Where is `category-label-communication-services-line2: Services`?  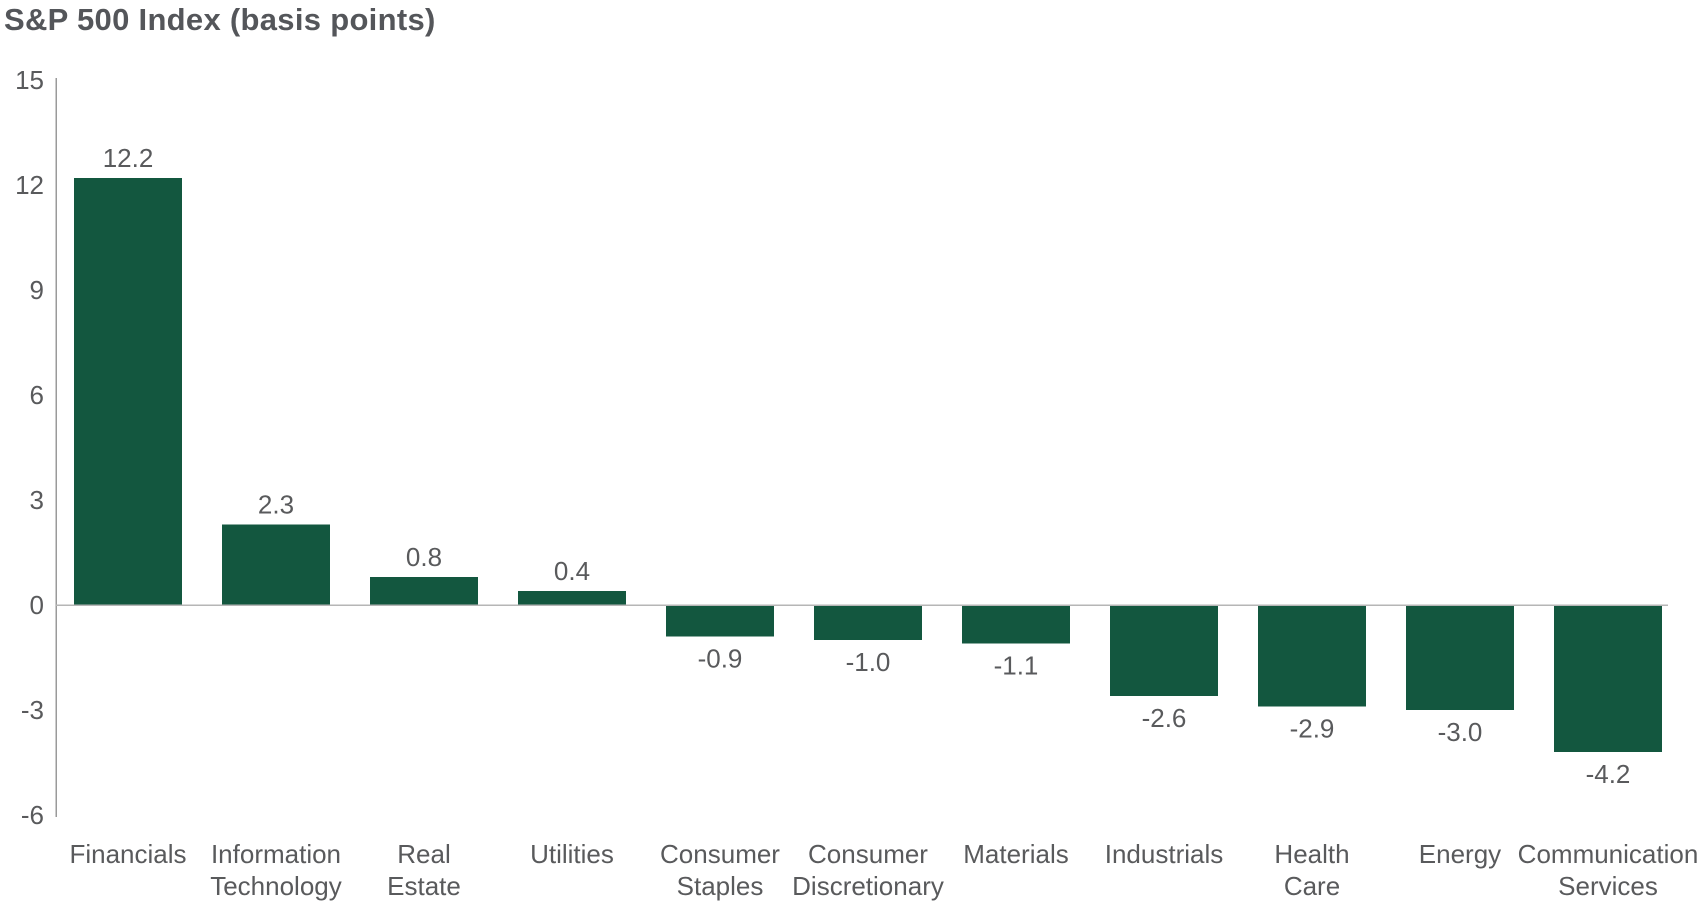
category-label-communication-services-line2: Services is located at coordinates (1608, 886).